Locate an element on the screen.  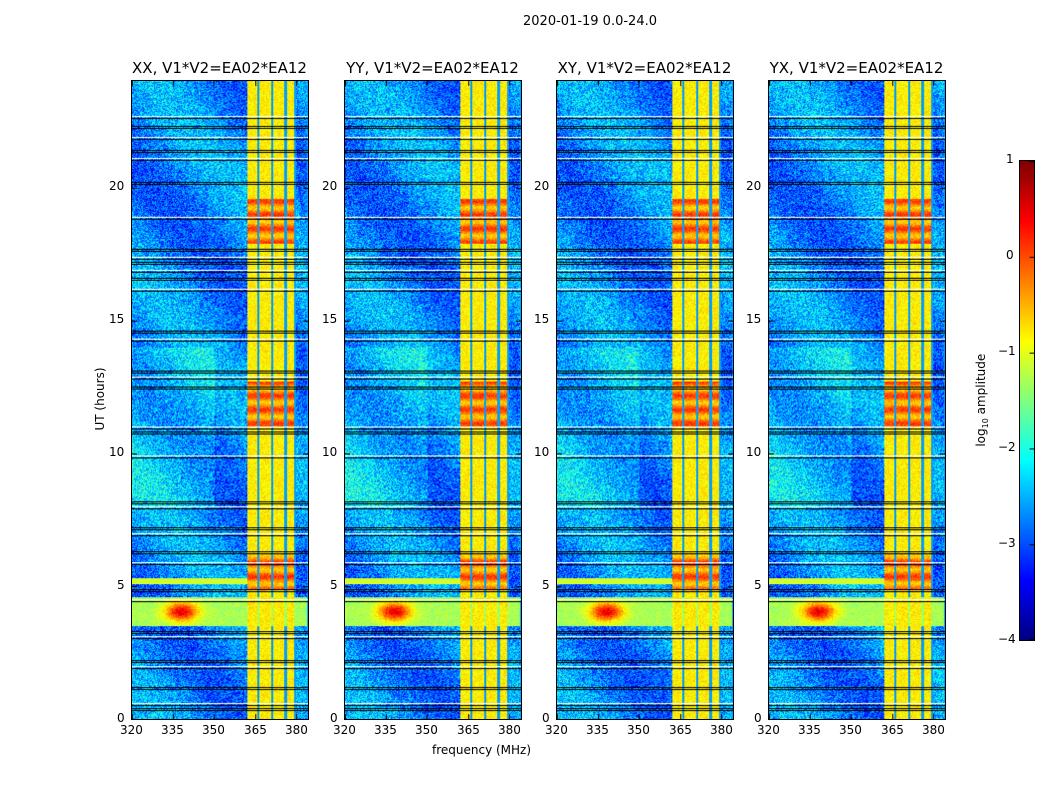
y-axis-label: UT (hours) is located at coordinates (100, 399).